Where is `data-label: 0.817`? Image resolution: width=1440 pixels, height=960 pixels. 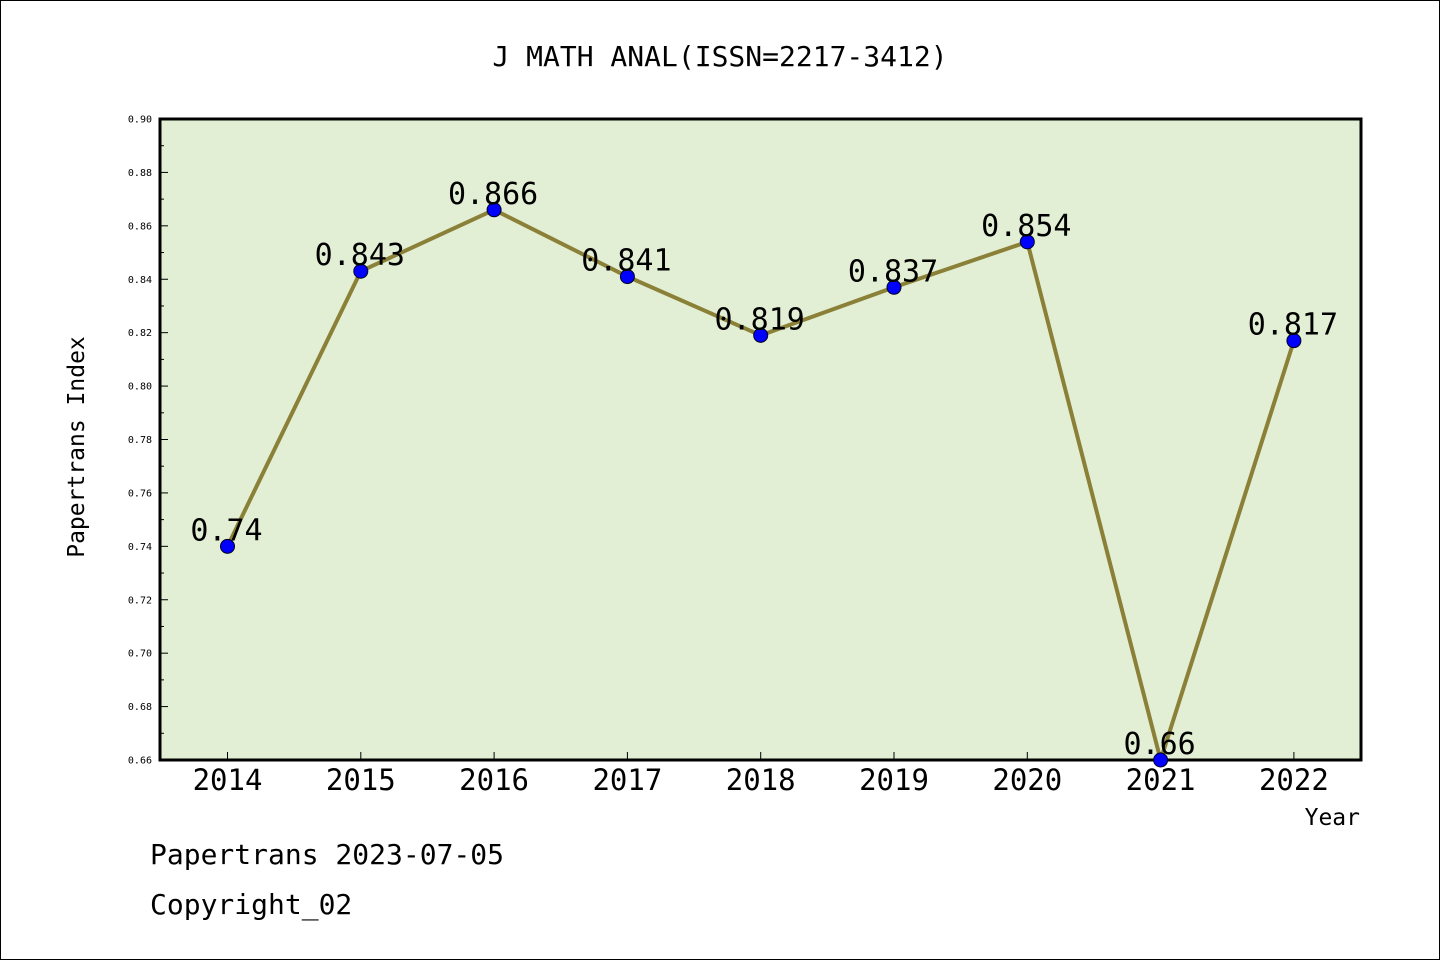 data-label: 0.817 is located at coordinates (1293, 325).